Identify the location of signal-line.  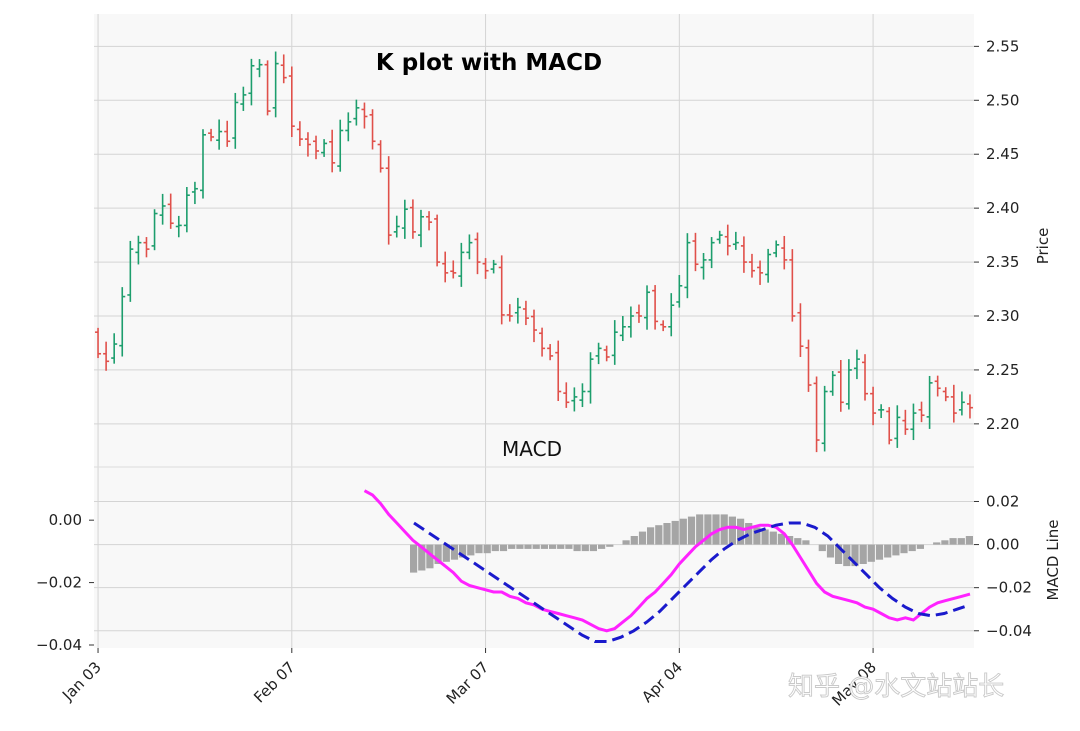
(692, 582).